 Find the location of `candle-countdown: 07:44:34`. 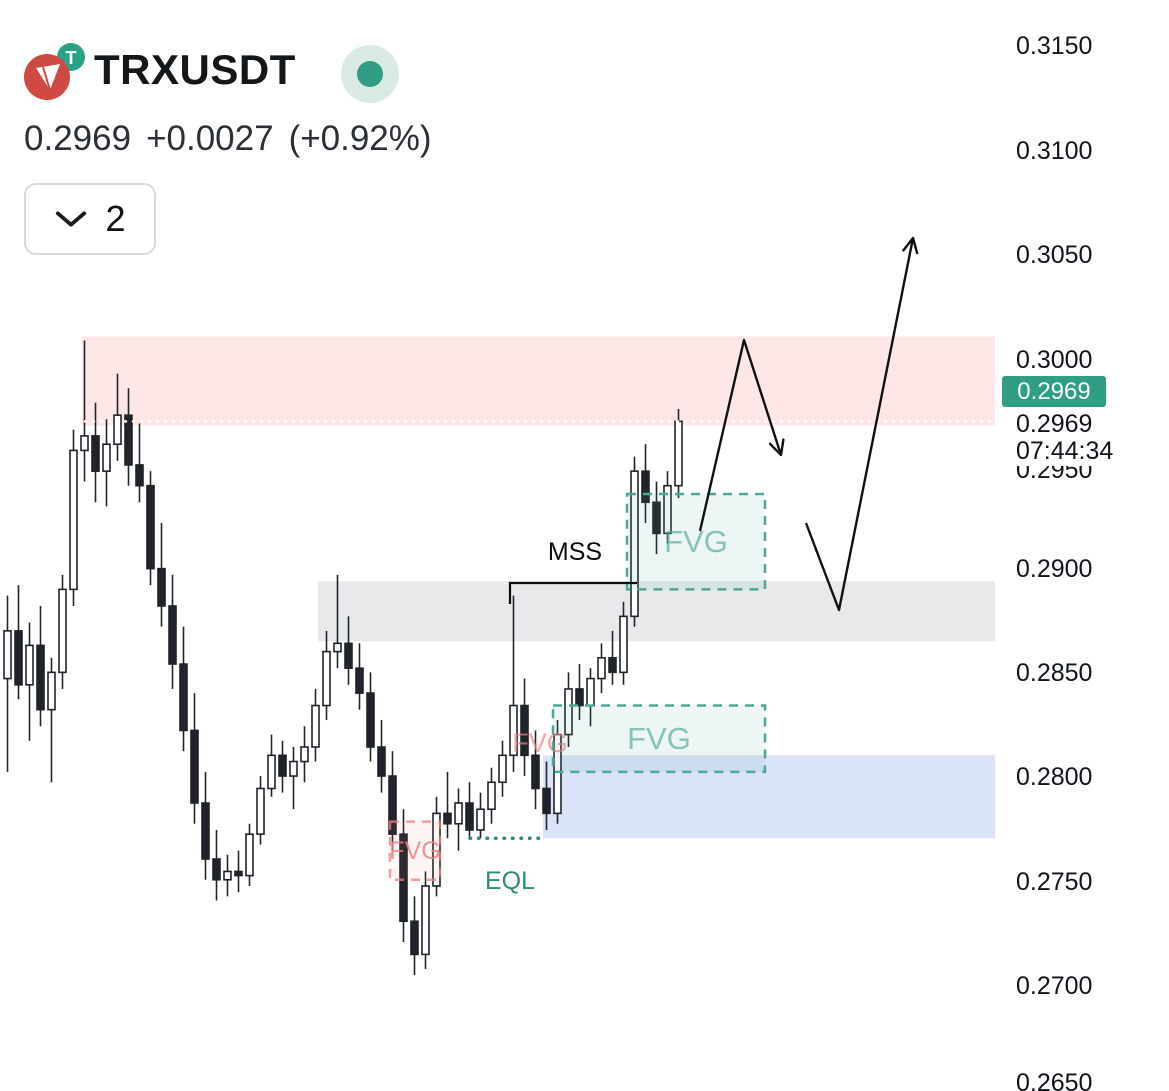

candle-countdown: 07:44:34 is located at coordinates (1070, 451).